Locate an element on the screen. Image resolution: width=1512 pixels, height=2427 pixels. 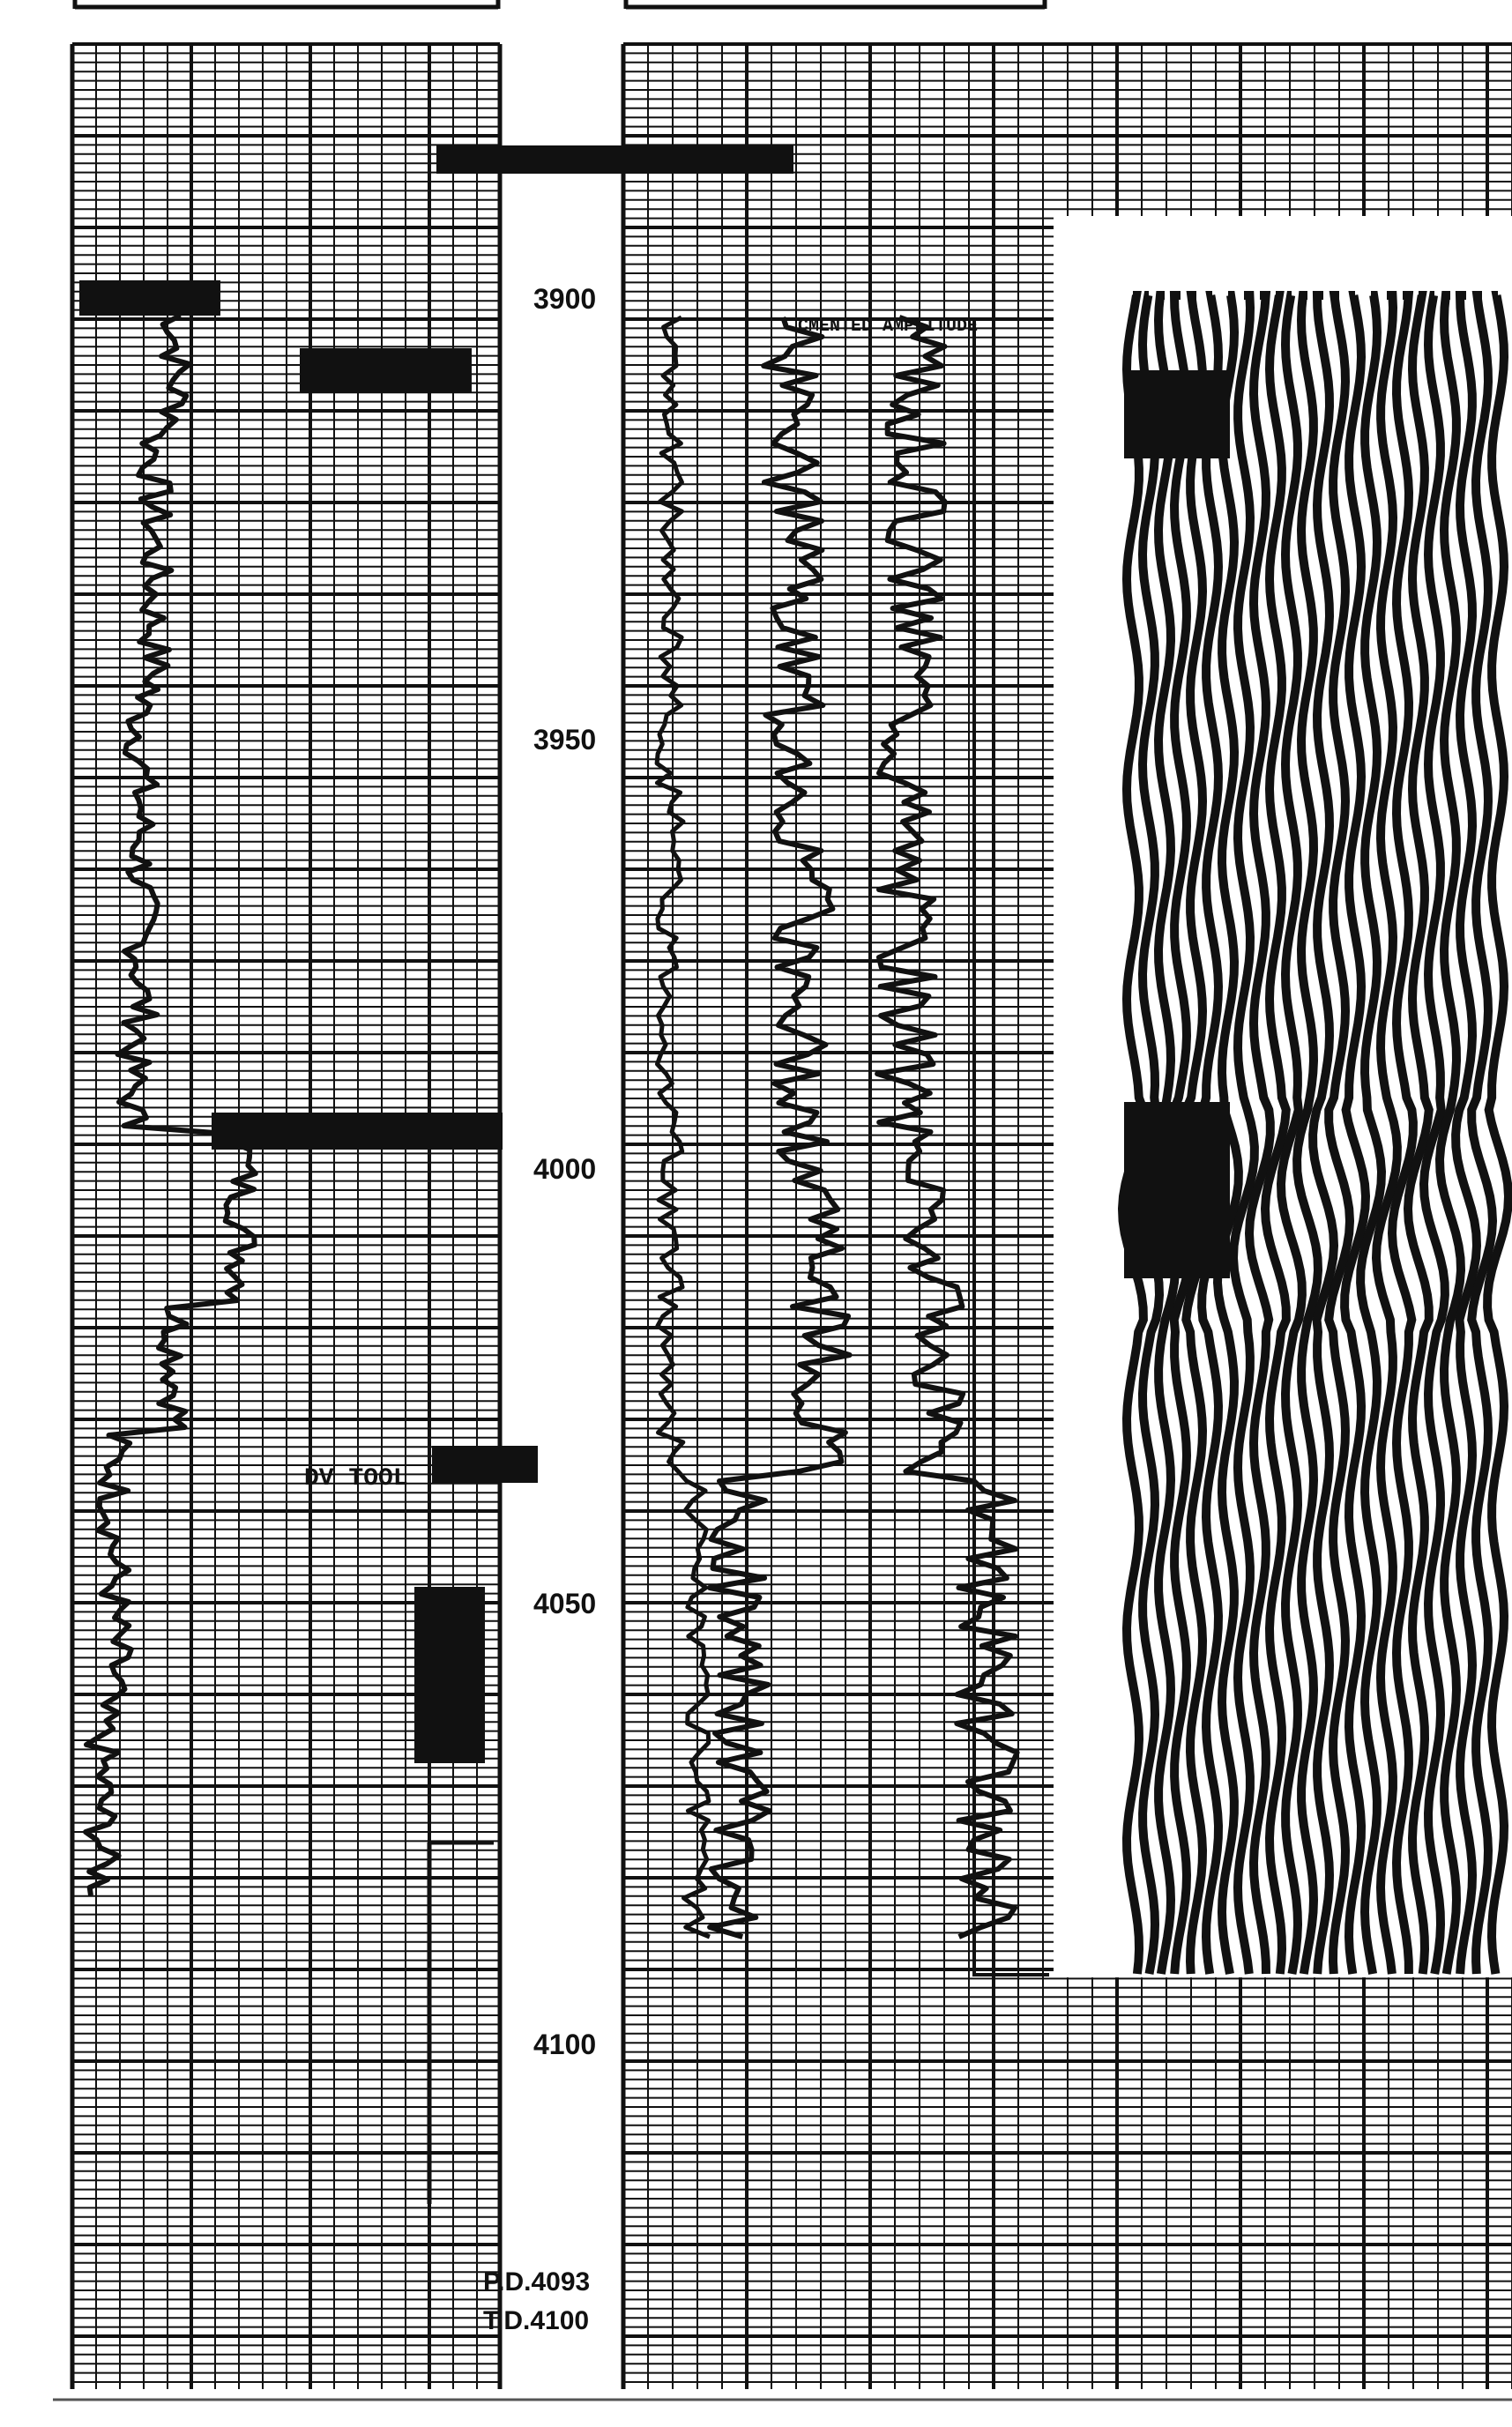
casing-collar-curve is located at coordinates (1011, 1147).